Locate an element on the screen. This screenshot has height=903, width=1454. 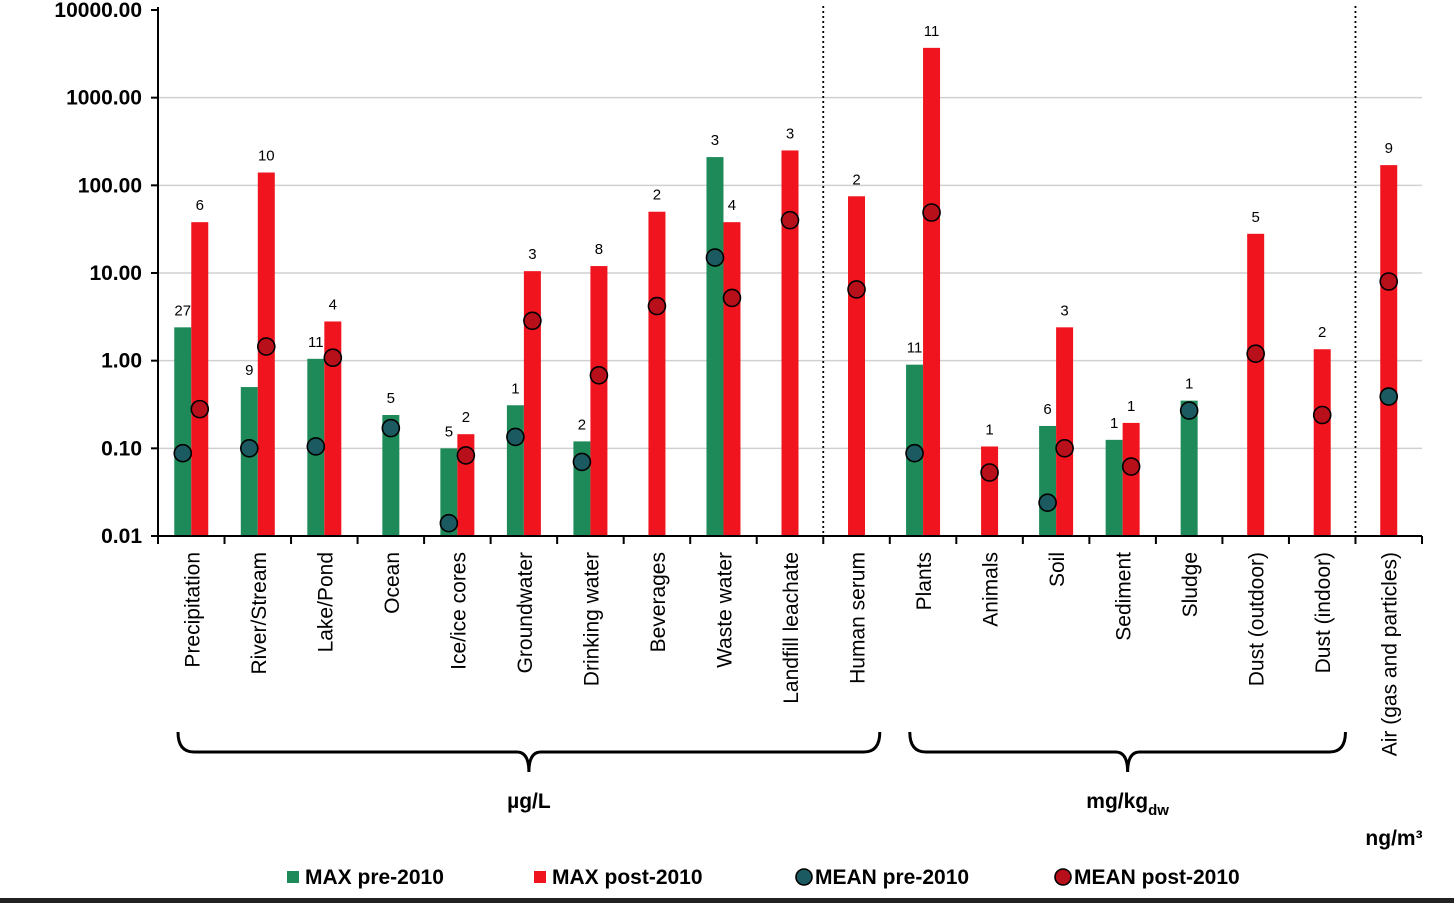
bar-max-pre-2010-cat-soil is located at coordinates (1048, 480).